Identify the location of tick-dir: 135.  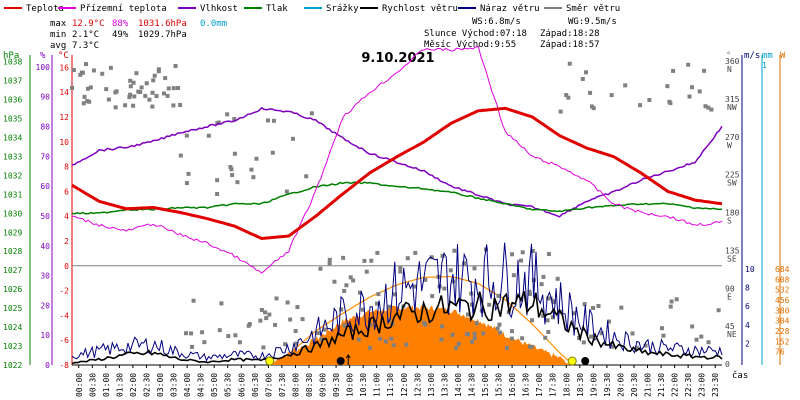
(732, 250).